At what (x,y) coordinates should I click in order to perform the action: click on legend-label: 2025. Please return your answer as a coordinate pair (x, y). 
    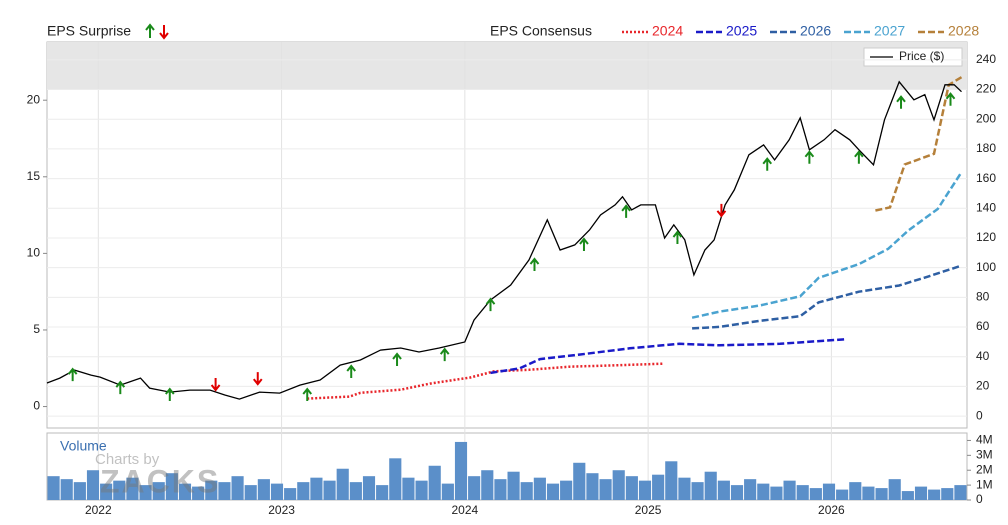
    Looking at the image, I should click on (741, 31).